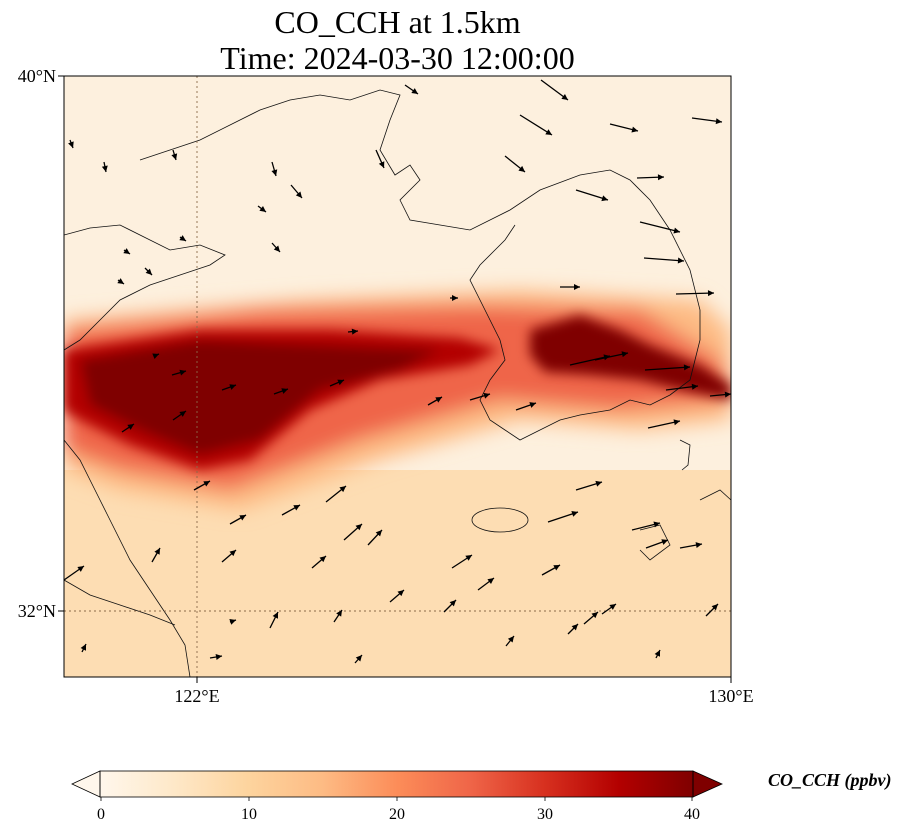  Describe the element at coordinates (707, 784) in the screenshot. I see `colorbar-max-extend` at that location.